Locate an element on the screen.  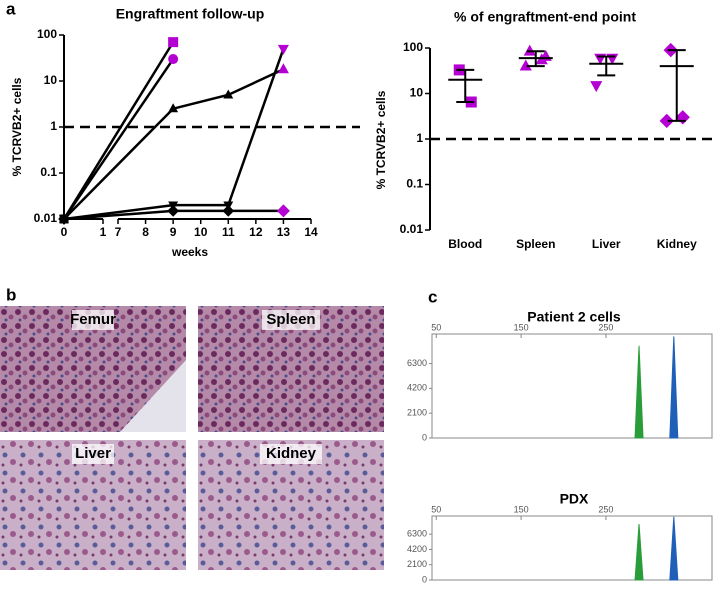
image-label: Femur is located at coordinates (93, 319).